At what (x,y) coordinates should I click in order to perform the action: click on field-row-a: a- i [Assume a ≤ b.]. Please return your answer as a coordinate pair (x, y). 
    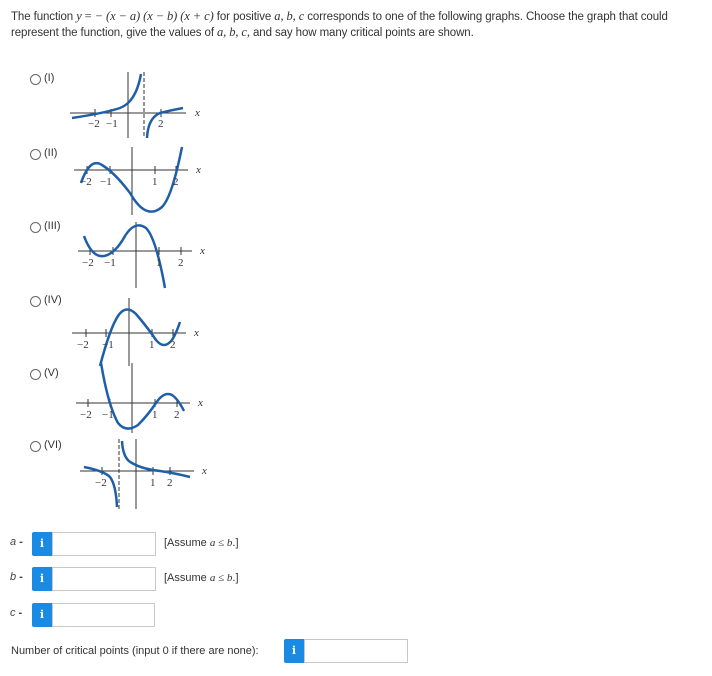
    Looking at the image, I should click on (200, 544).